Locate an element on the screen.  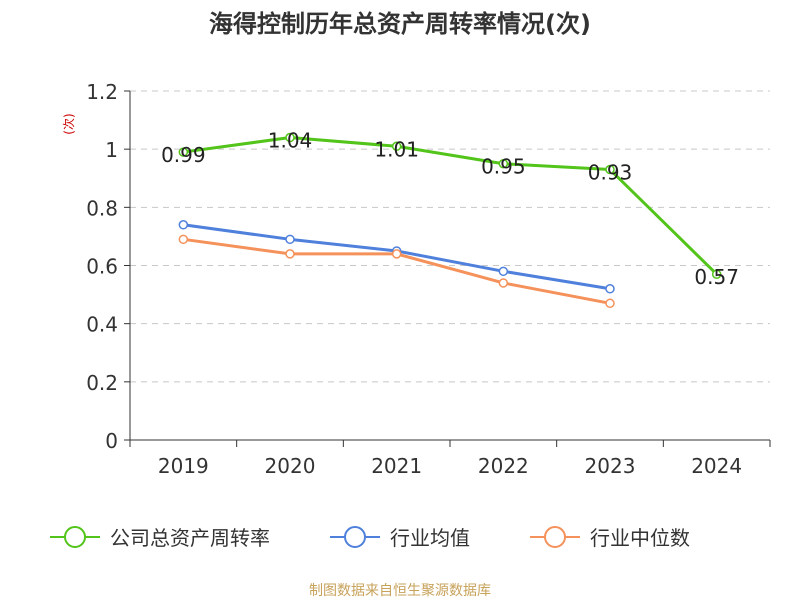
data-label: 1.04 is located at coordinates (290, 141).